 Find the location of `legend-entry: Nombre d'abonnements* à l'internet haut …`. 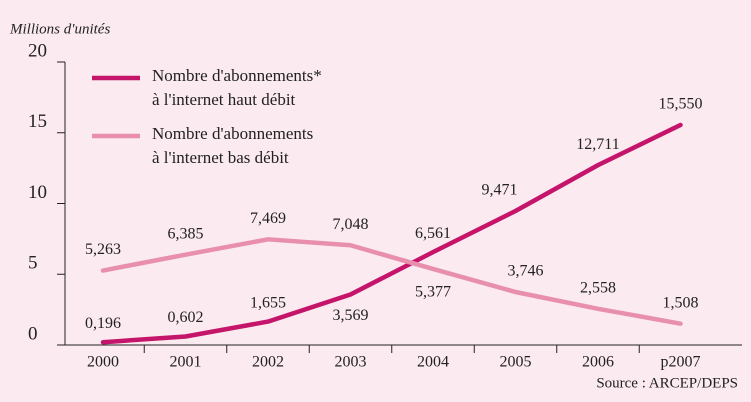

legend-entry: Nombre d'abonnements* à l'internet haut … is located at coordinates (237, 87).